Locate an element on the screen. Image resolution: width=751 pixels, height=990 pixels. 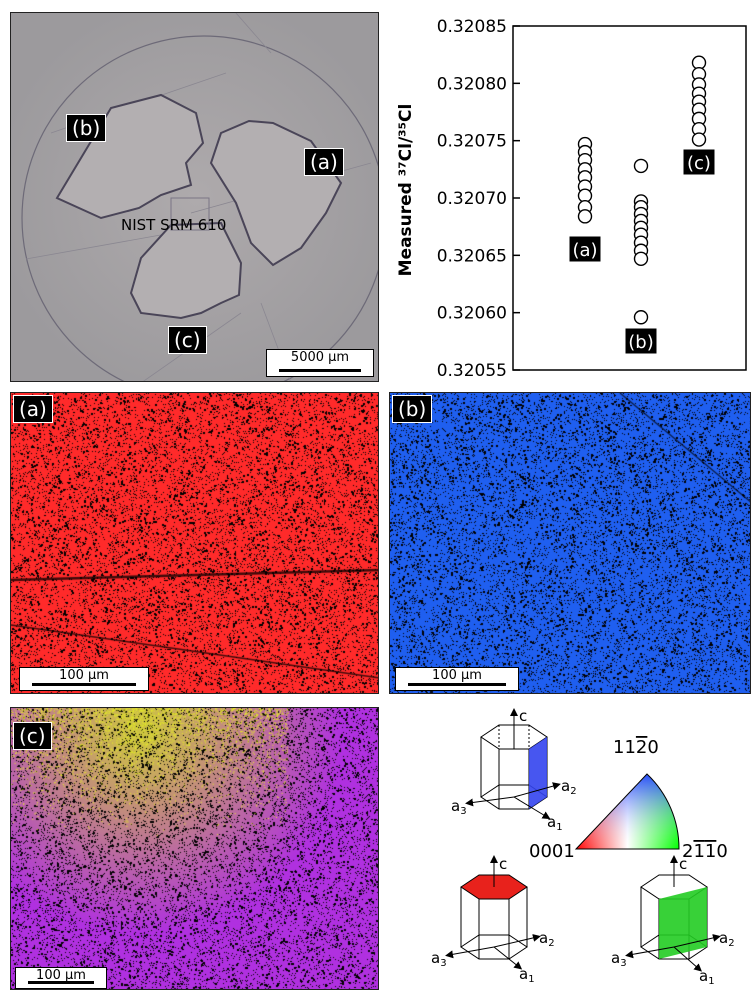
y-tick-label: 0.32055 is located at coordinates (472, 371).